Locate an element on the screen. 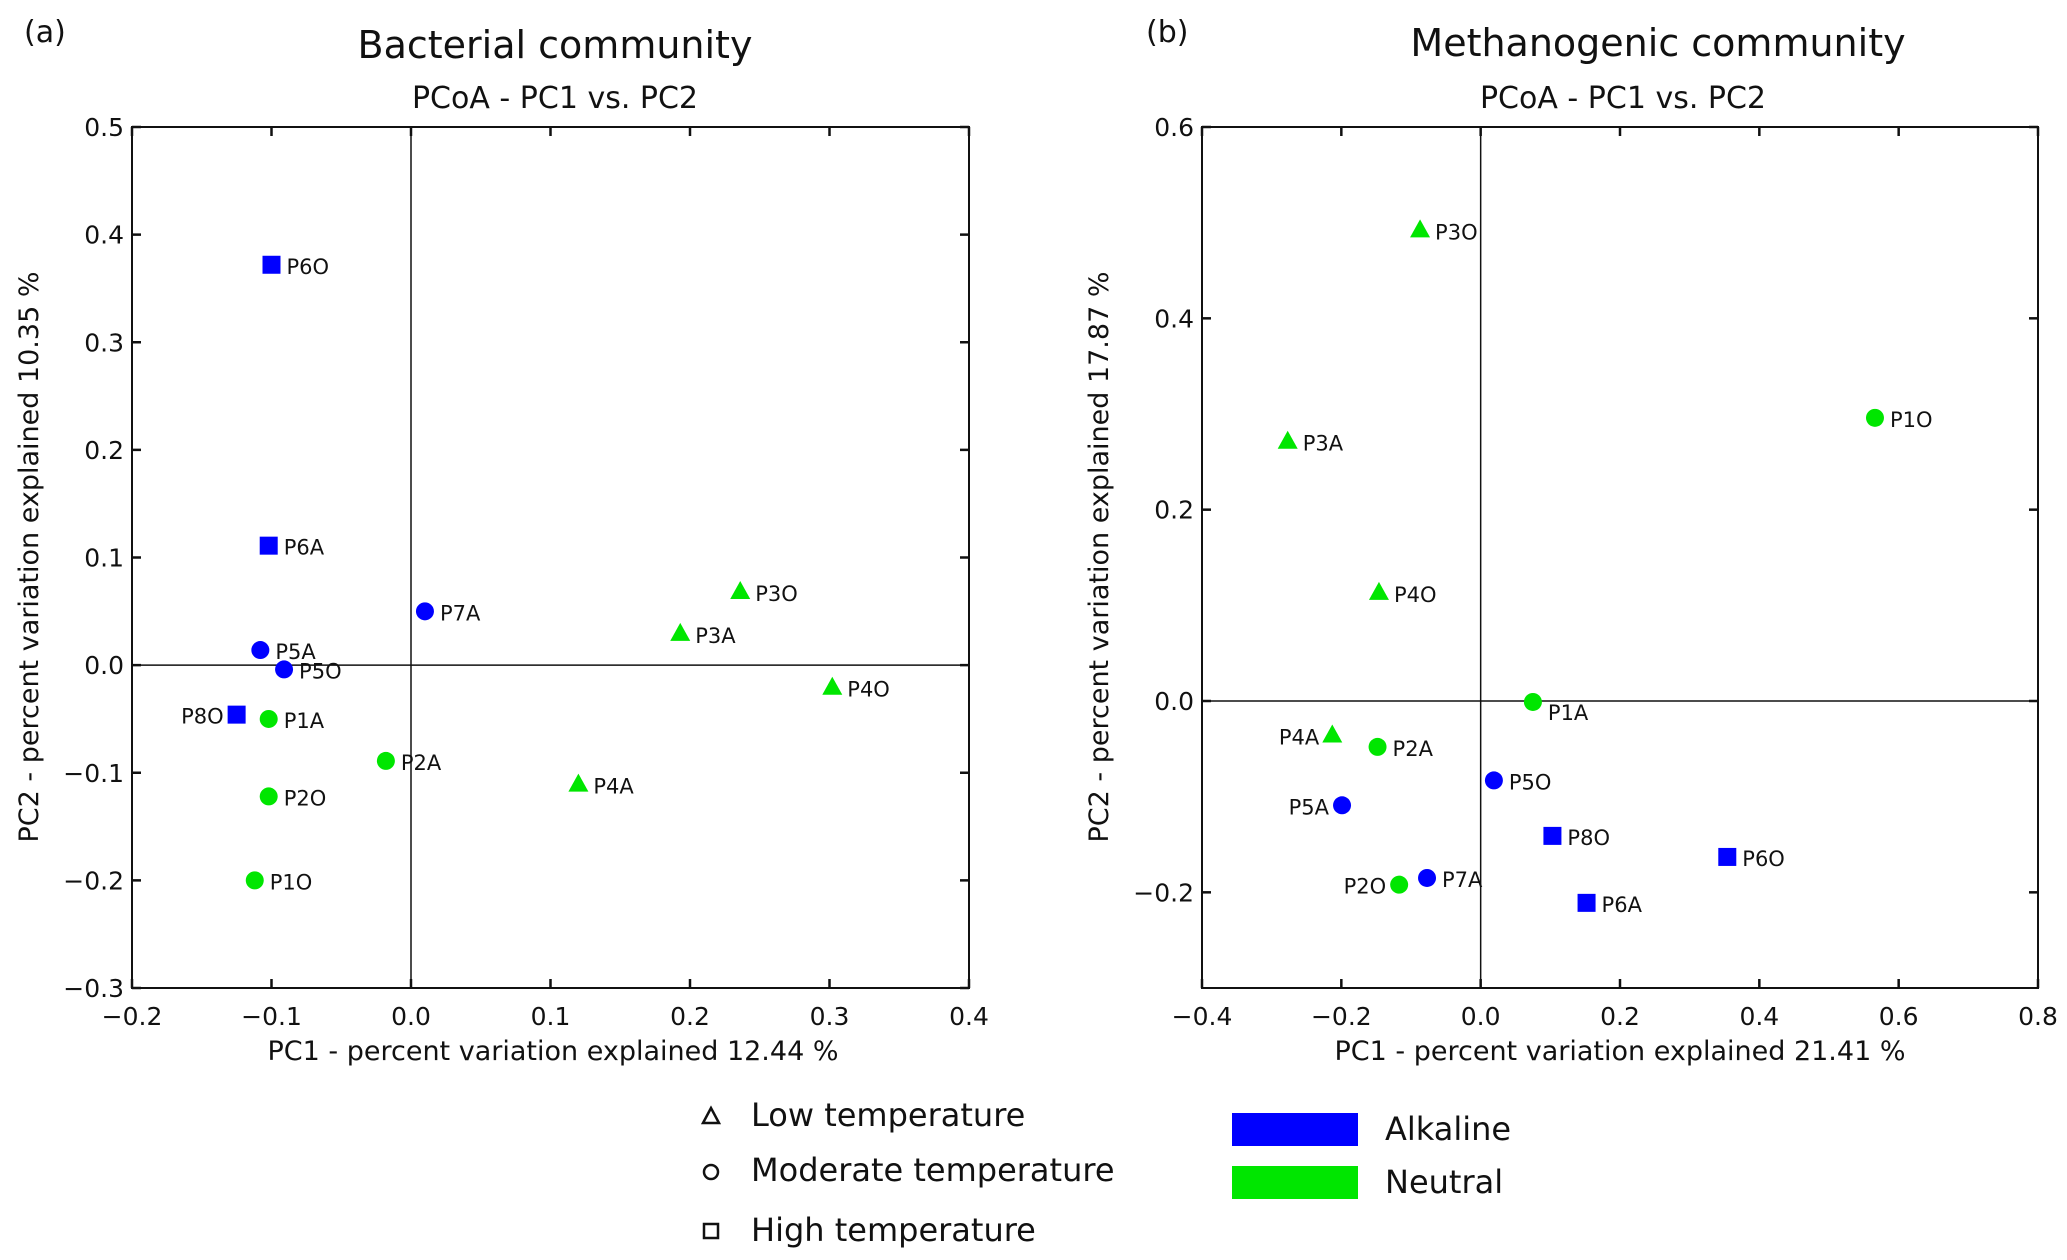  square-icon is located at coordinates (711, 1231).